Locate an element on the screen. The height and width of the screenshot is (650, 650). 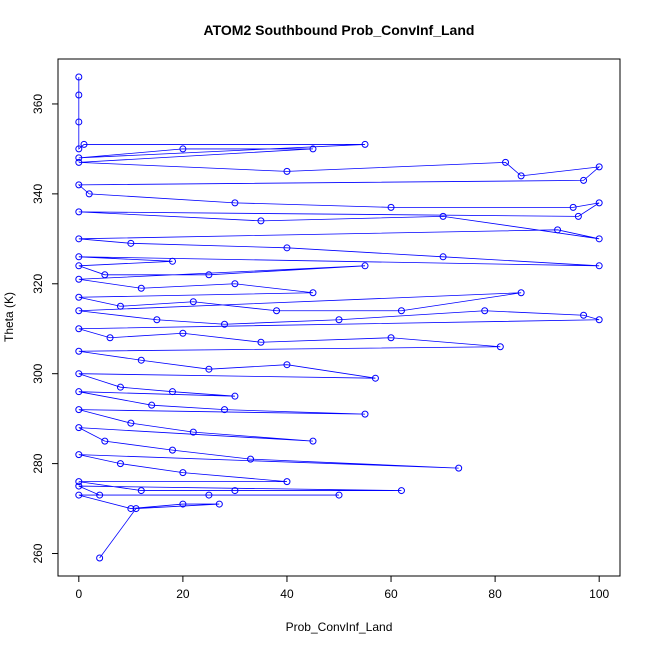
y-tick-label: 340 is located at coordinates (38, 194).